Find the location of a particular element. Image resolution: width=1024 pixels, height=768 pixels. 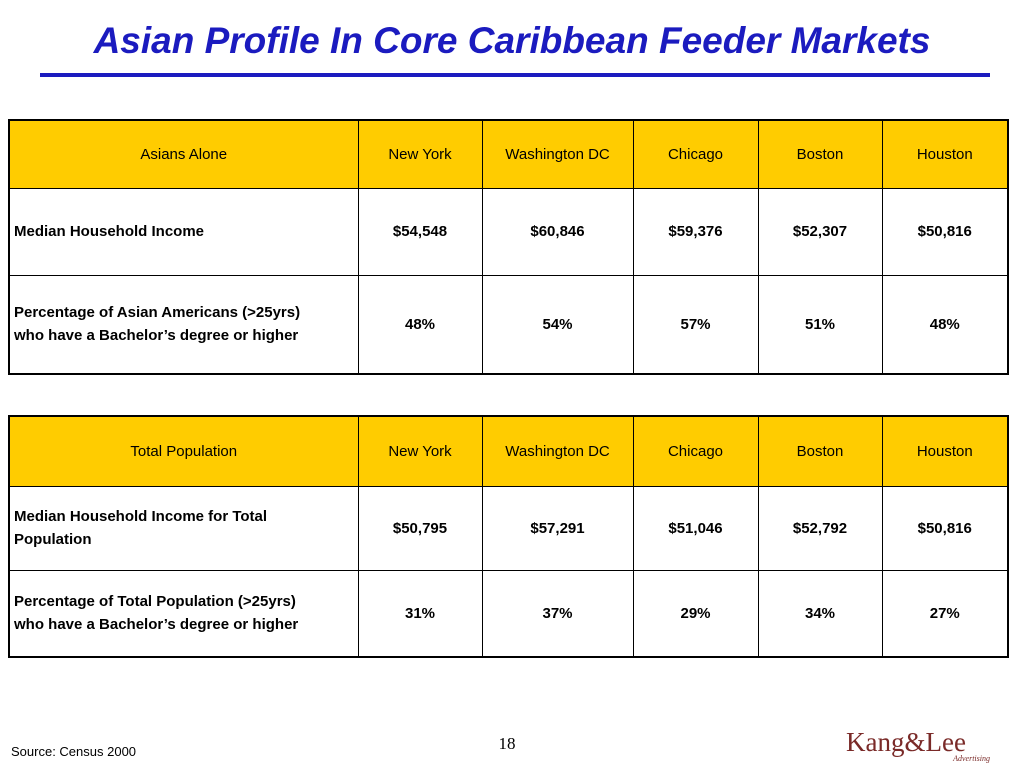

value-cell: 29% is located at coordinates (695, 613).